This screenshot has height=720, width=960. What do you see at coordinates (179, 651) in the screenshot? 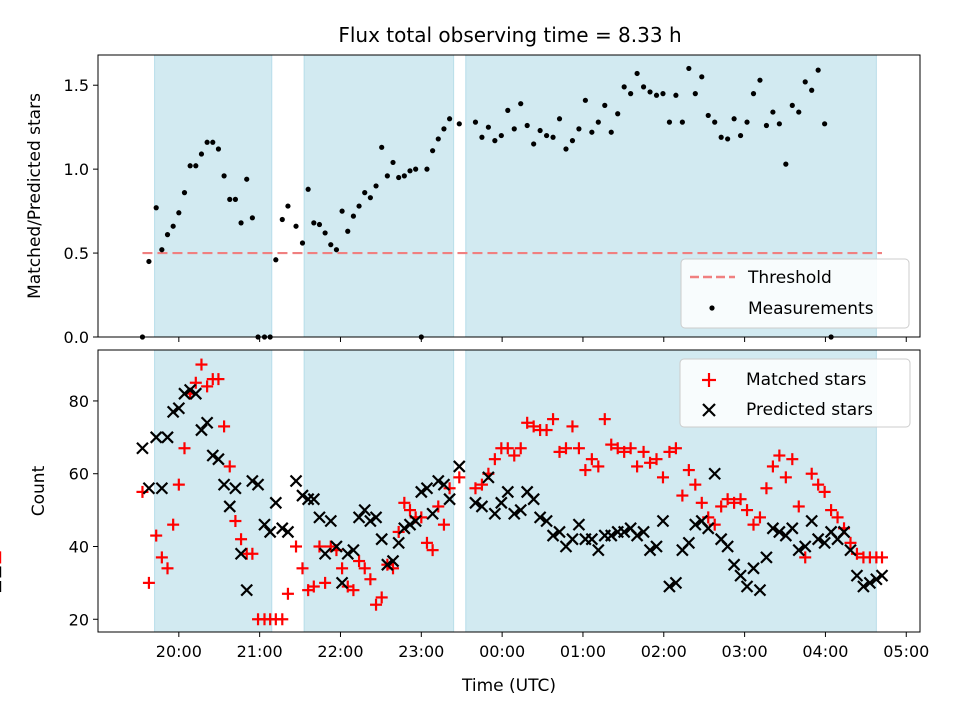
I see `x-tick-label: 20:00` at bounding box center [179, 651].